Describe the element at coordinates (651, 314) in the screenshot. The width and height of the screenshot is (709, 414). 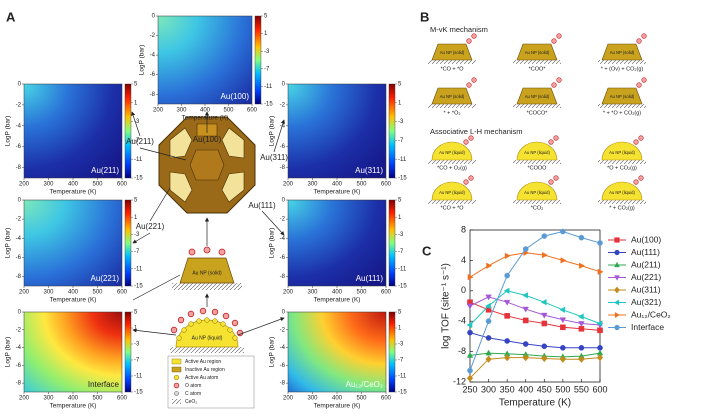
I see `legend-label: Au₁₂/CeO₂` at that location.